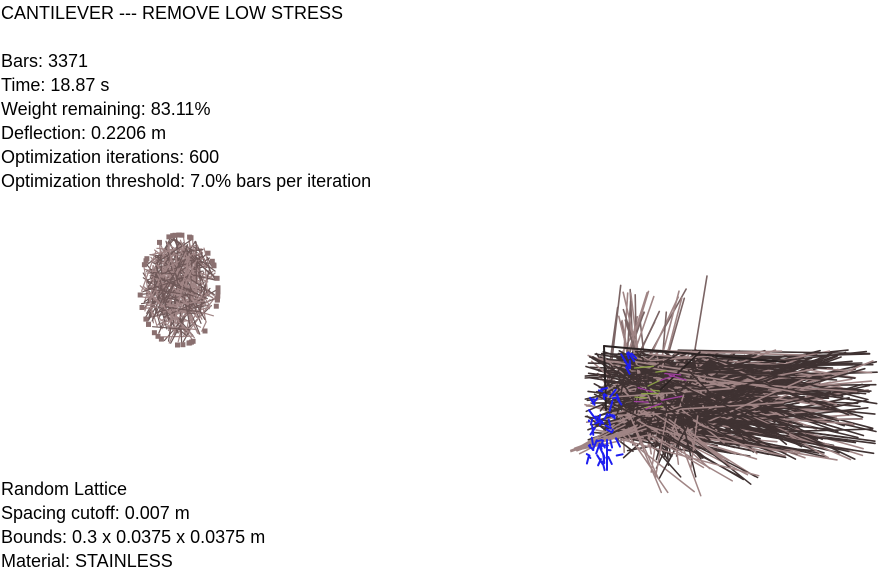 The height and width of the screenshot is (573, 878). I want to click on stat-deflection: Deflection: 0.2206 m, so click(84, 133).